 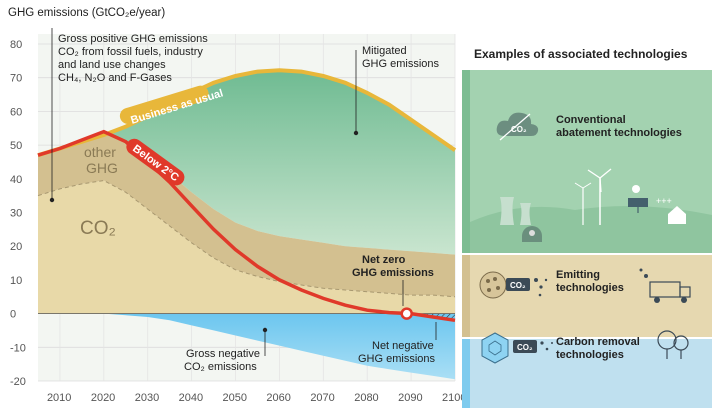 I want to click on x-tick-label: 2060, so click(x=278, y=398).